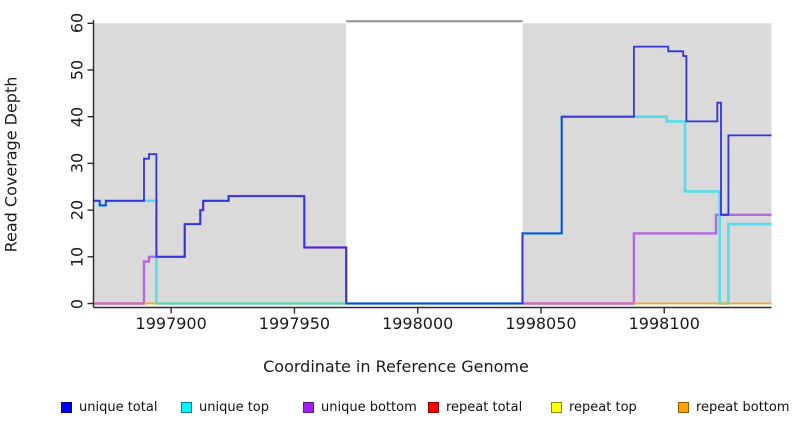 The image size is (792, 432). I want to click on legend-item-unique-total: unique total, so click(109, 407).